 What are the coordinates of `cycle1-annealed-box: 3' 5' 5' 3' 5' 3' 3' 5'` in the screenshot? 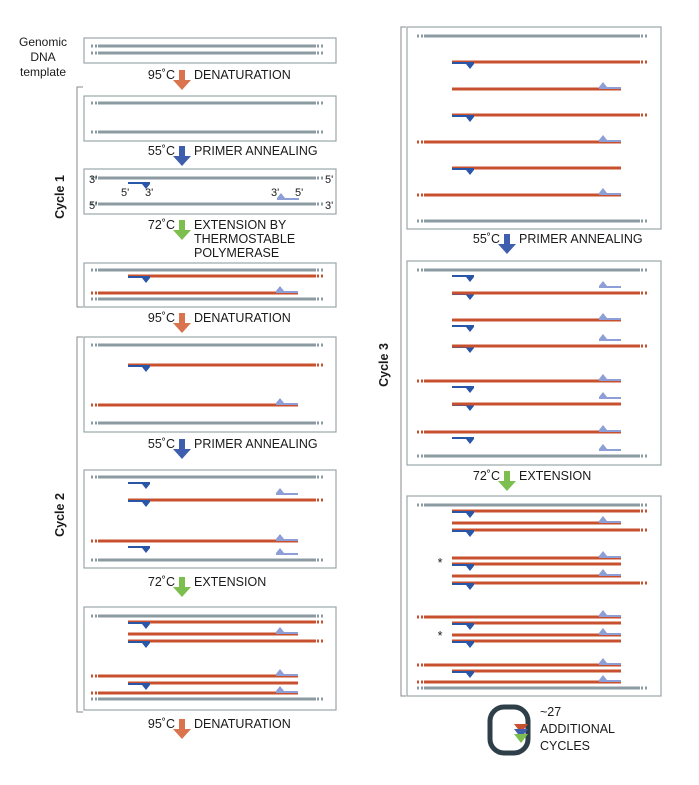 It's located at (210, 191).